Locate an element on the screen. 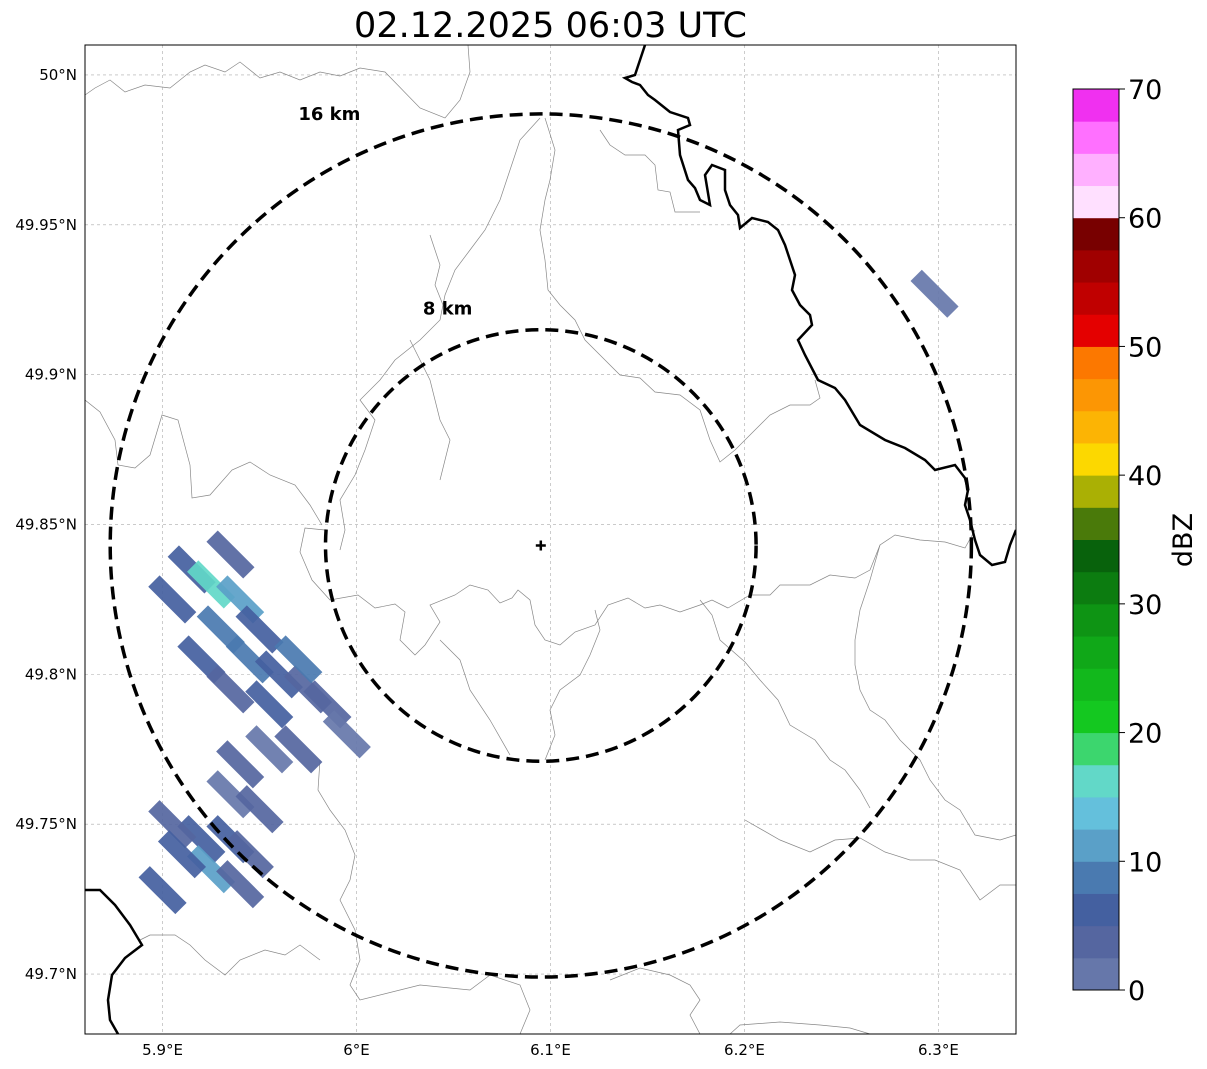 The image size is (1207, 1069). colorbar-tick-label: 40 is located at coordinates (1145, 476).